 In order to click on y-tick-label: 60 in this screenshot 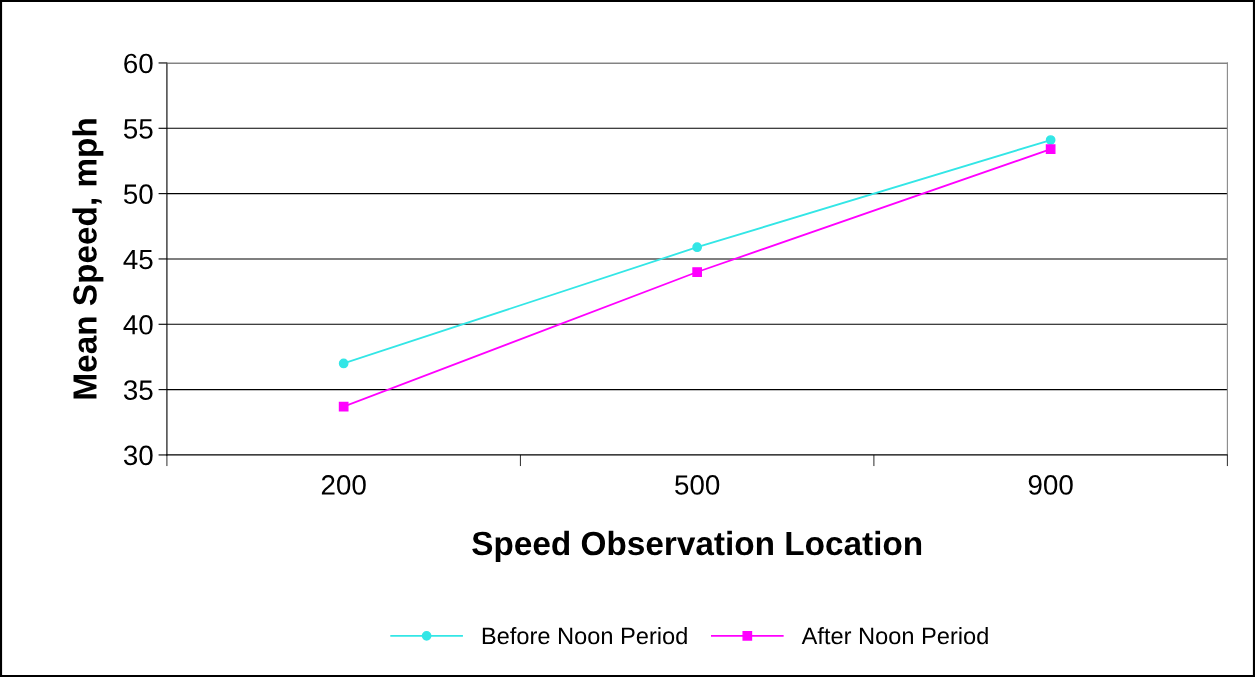, I will do `click(138, 63)`.